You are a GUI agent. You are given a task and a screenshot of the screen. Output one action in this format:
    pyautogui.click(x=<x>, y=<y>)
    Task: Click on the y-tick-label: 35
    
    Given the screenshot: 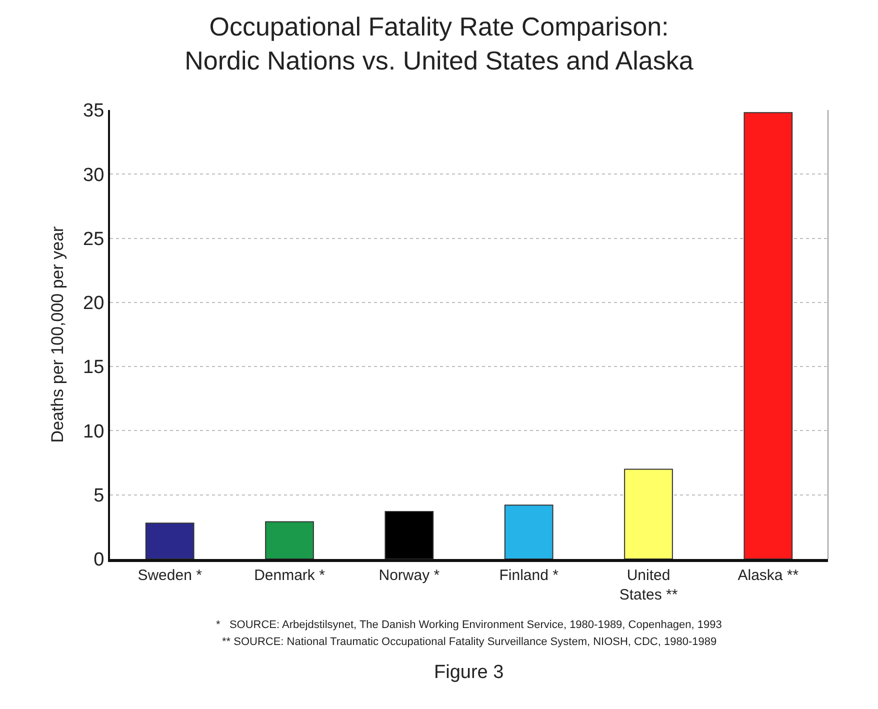 What is the action you would take?
    pyautogui.click(x=93, y=111)
    